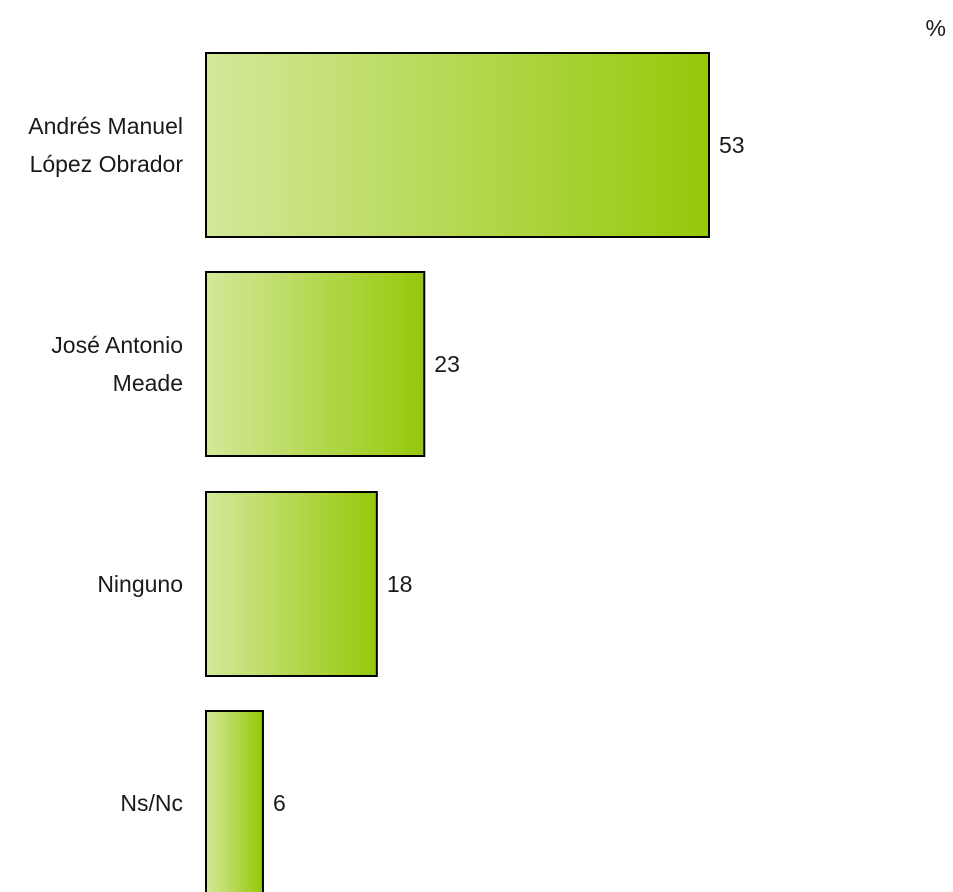  I want to click on category-label: Meade, so click(148, 383).